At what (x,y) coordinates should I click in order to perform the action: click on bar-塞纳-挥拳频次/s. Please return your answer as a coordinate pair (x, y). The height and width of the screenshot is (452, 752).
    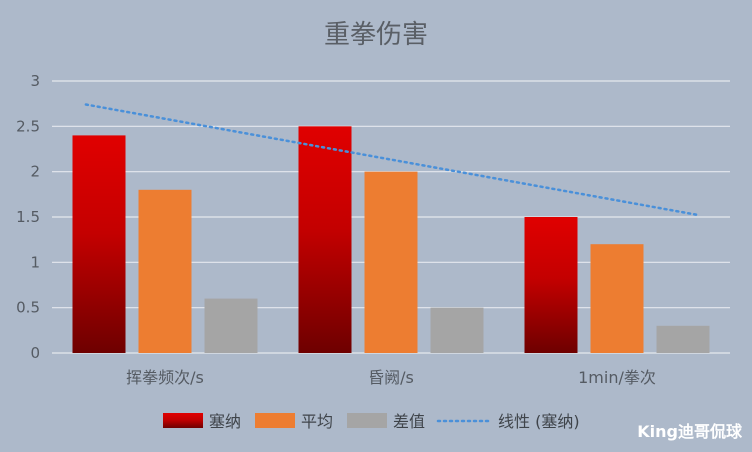
    Looking at the image, I should click on (99, 244).